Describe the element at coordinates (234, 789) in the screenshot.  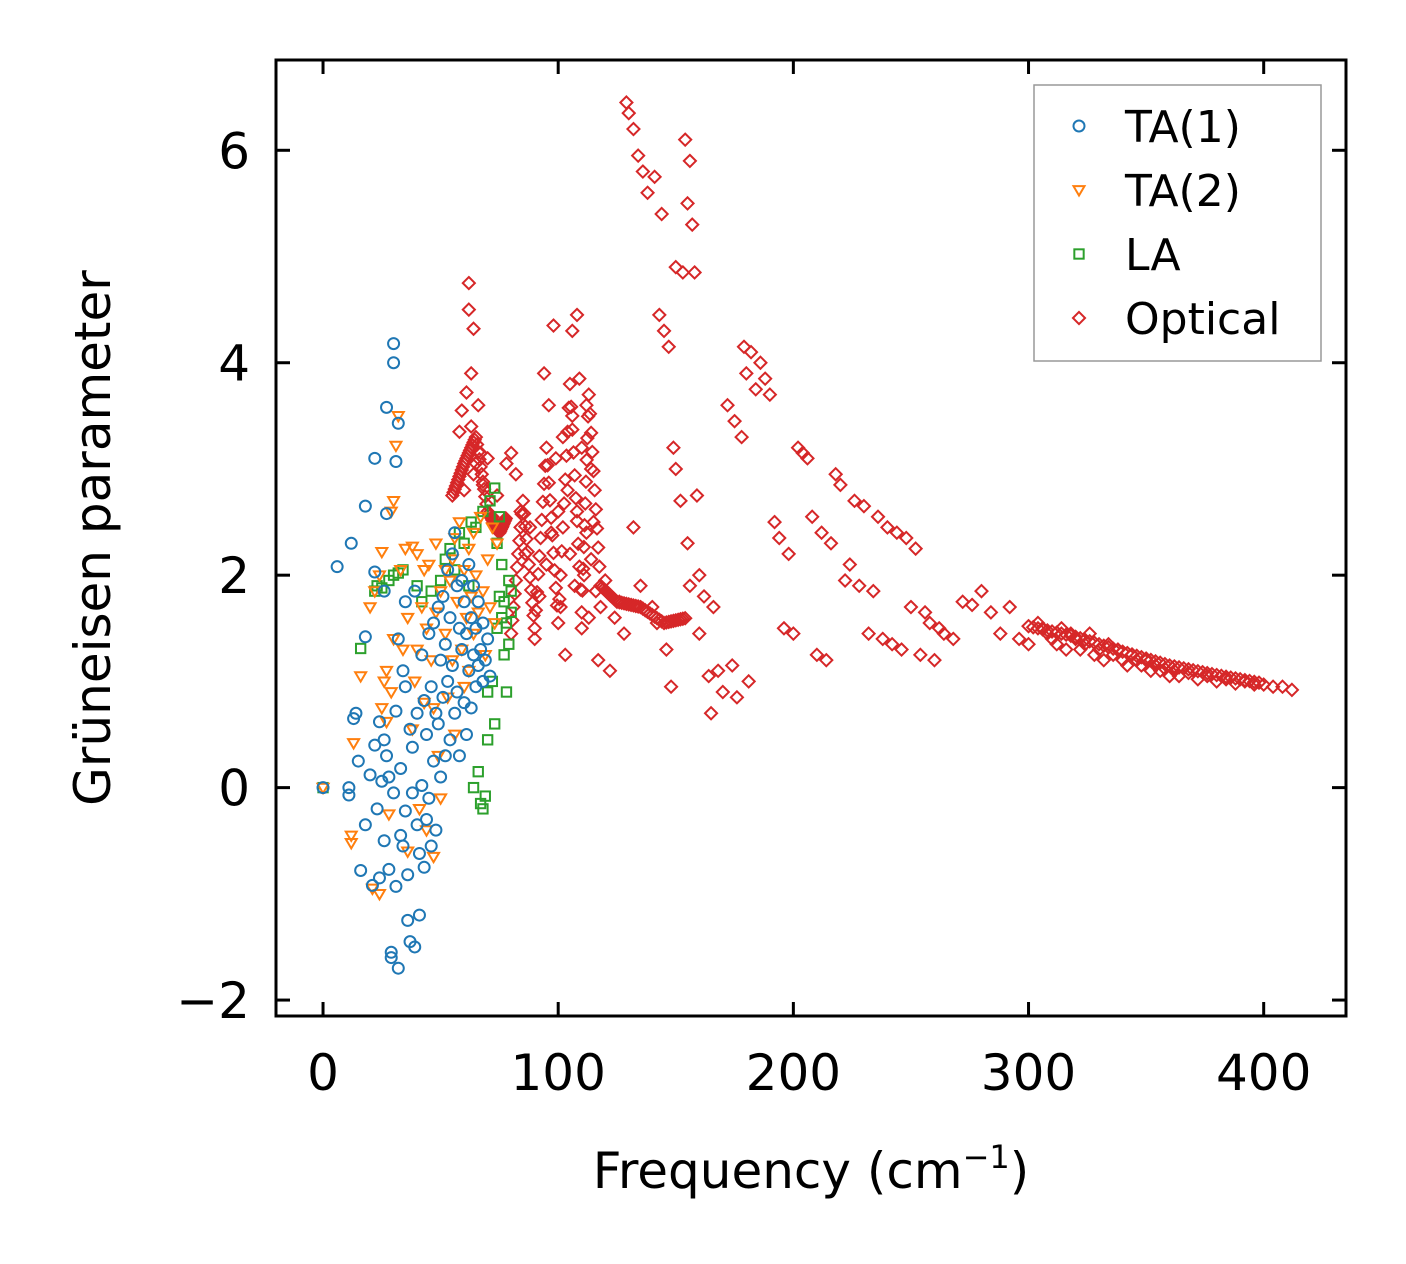
I see `y-tick-label: 0` at that location.